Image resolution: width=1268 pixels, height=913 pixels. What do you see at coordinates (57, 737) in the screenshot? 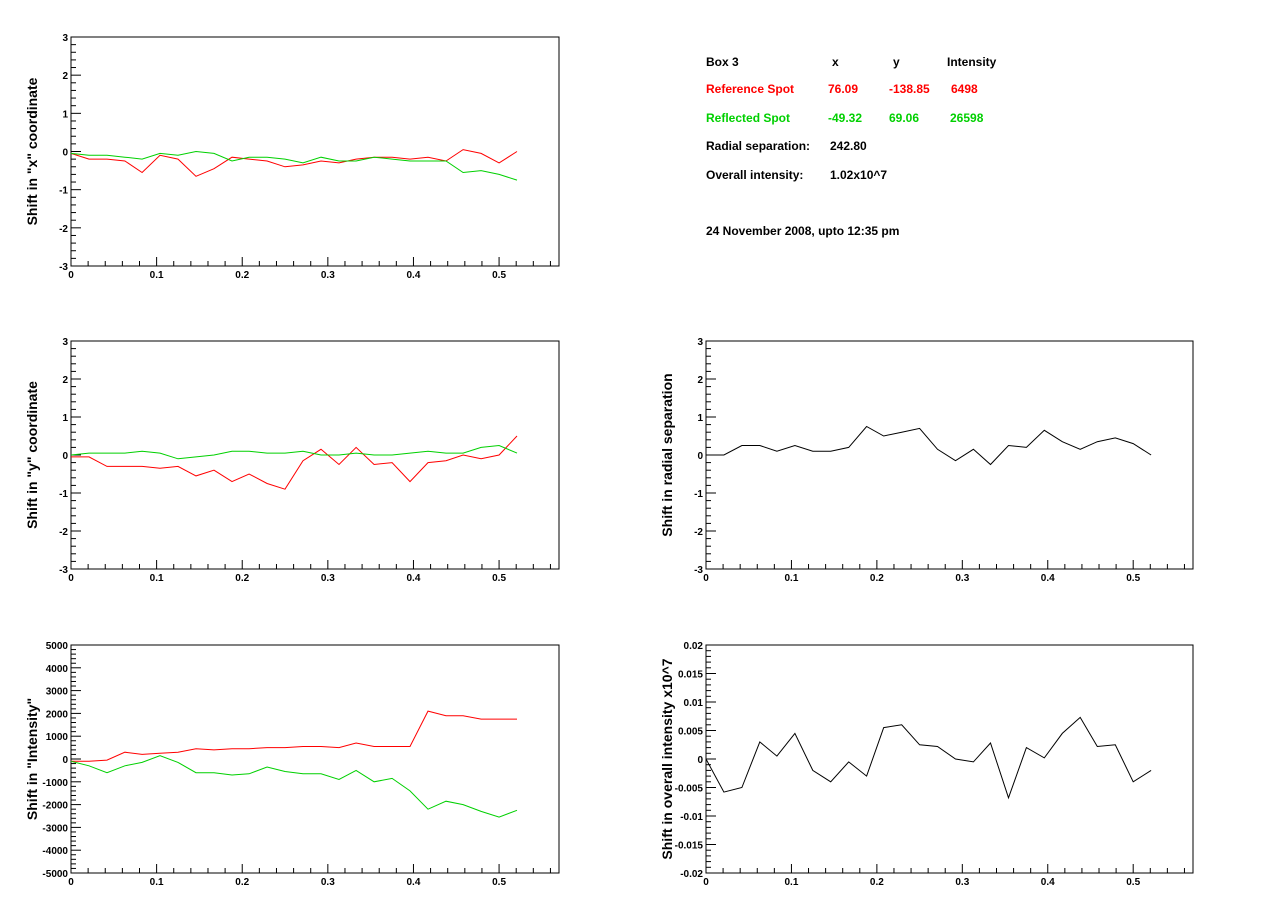
I see `y-tick-label: 1000` at bounding box center [57, 737].